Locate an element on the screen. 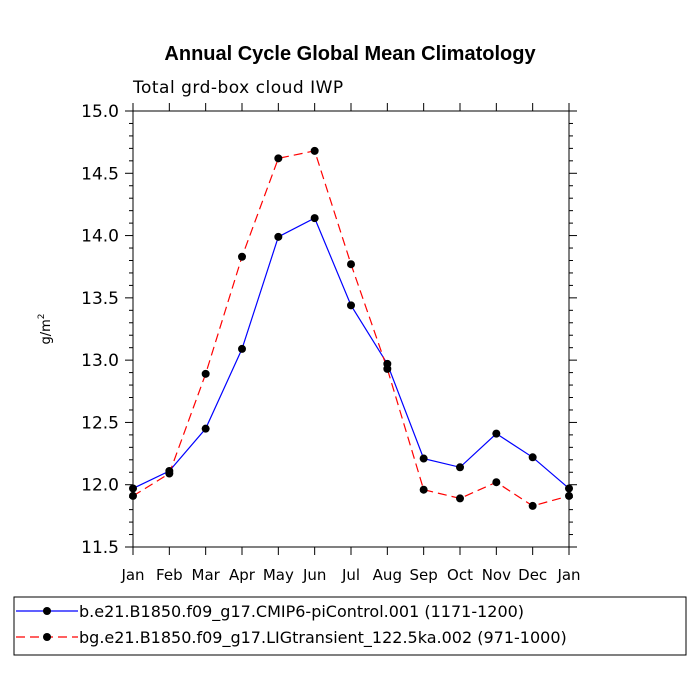 The width and height of the screenshot is (700, 700). y-tick-label: 12.5 is located at coordinates (100, 423).